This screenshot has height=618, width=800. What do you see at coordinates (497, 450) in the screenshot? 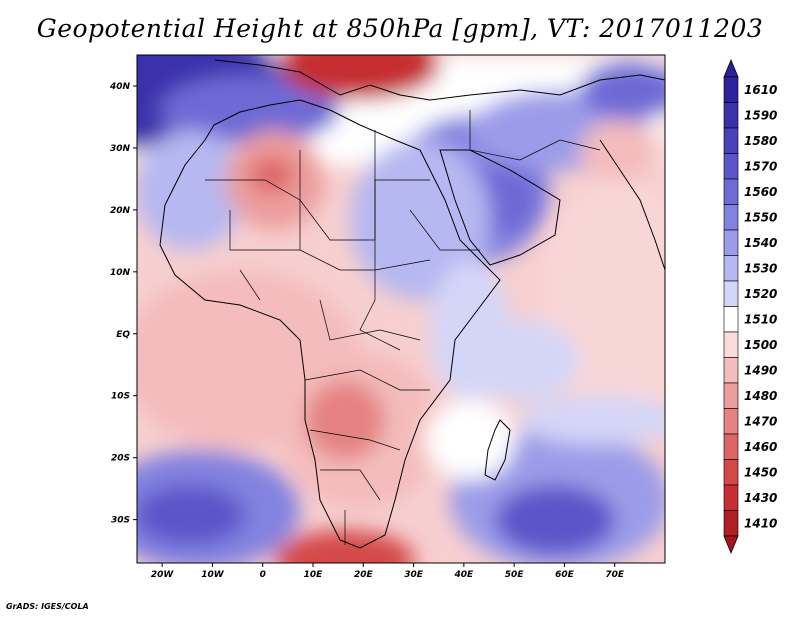
I see `madagascar-coastline` at bounding box center [497, 450].